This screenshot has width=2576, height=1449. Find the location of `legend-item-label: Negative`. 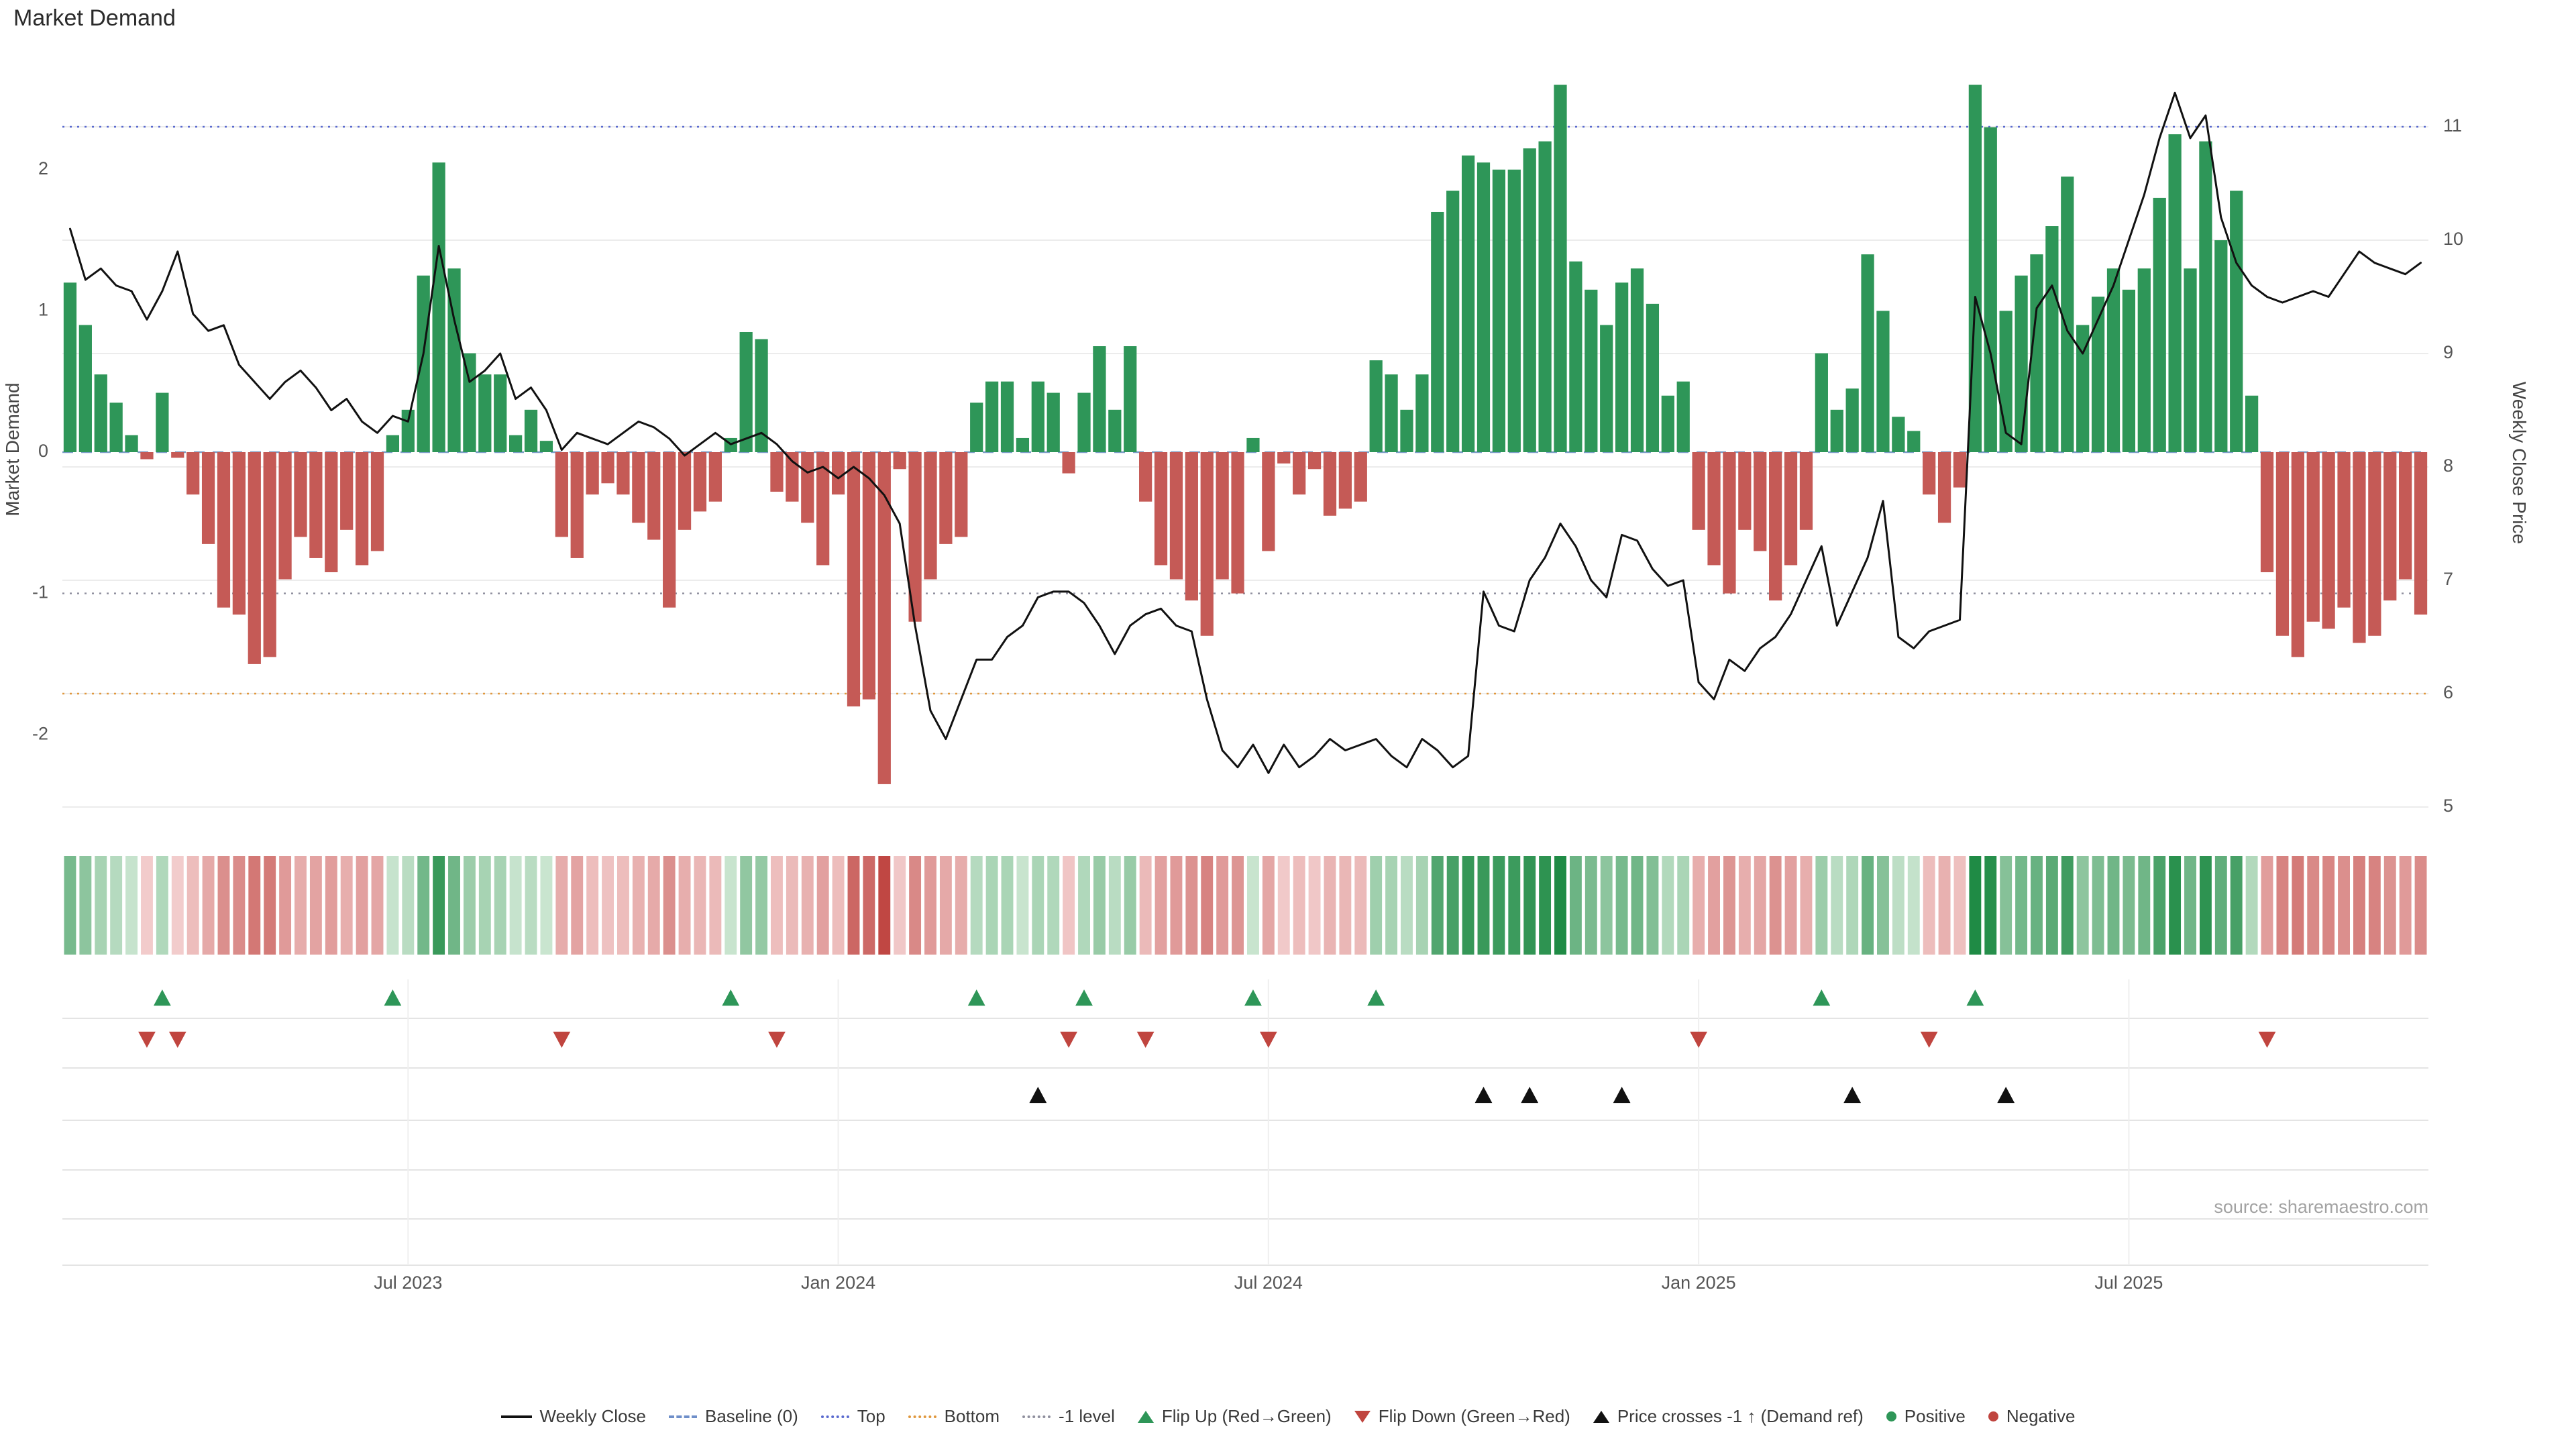

legend-item-label: Negative is located at coordinates (2041, 1416).